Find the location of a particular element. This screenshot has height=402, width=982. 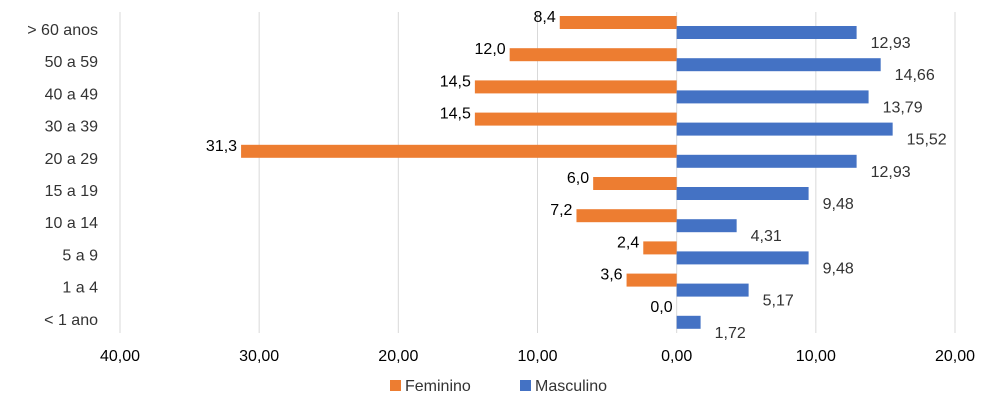

data-label-feminino: 7,2 is located at coordinates (561, 210).